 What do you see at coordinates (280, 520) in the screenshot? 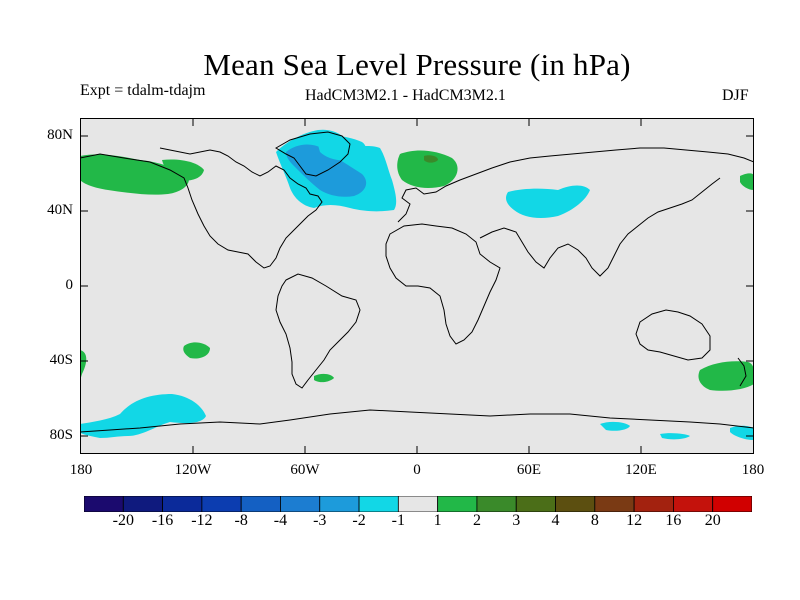
I see `colorbar-label: -4` at bounding box center [280, 520].